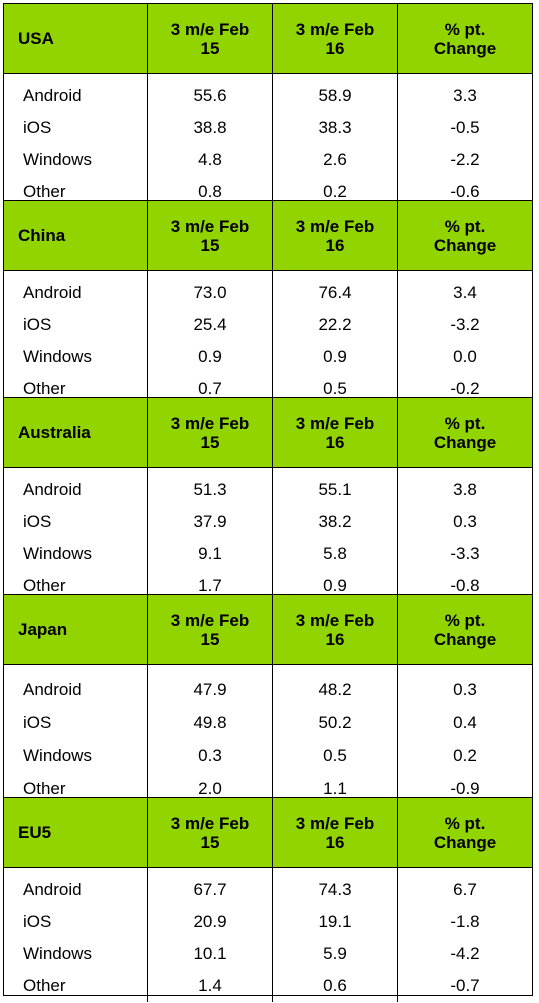  I want to click on value-change: 0.4, so click(465, 722).